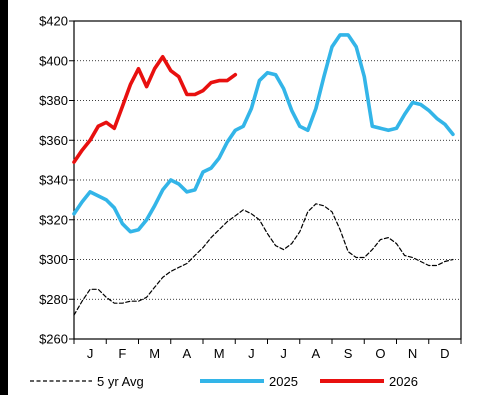 This screenshot has width=477, height=395. What do you see at coordinates (122, 353) in the screenshot?
I see `x-tick-label: F` at bounding box center [122, 353].